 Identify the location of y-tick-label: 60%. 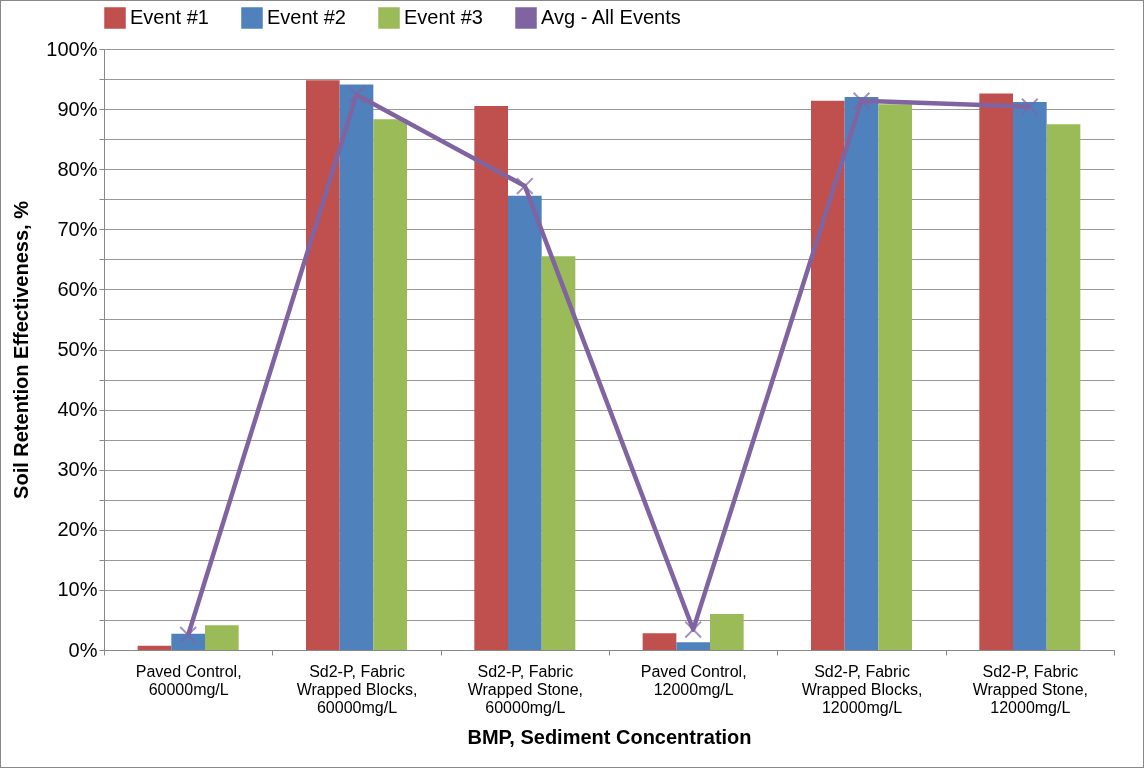
(77, 288).